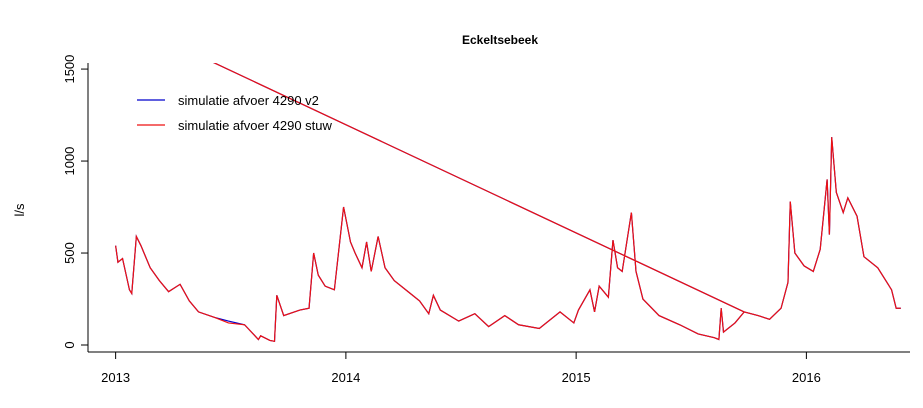 The height and width of the screenshot is (408, 923). I want to click on x-tick-label: 2014, so click(345, 377).